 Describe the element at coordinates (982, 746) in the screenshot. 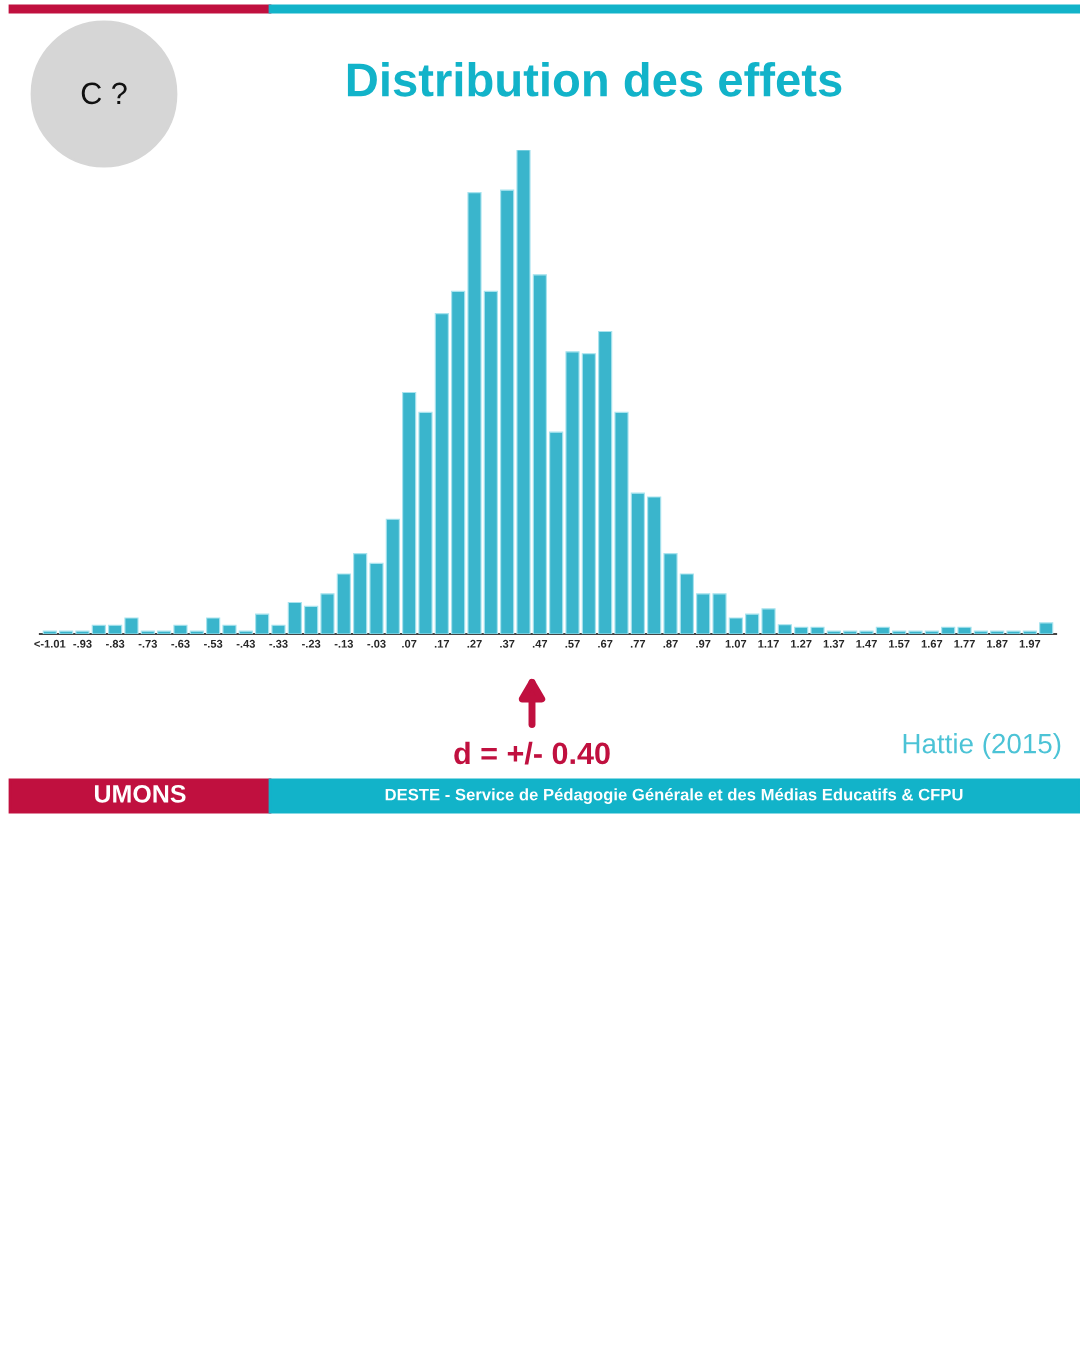

I see `text: Hattie (2015)` at that location.